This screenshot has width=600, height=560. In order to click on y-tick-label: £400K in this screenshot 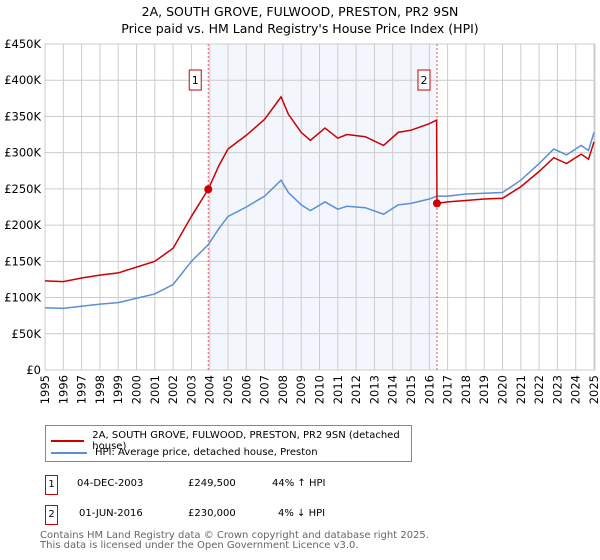, I will do `click(22, 80)`.